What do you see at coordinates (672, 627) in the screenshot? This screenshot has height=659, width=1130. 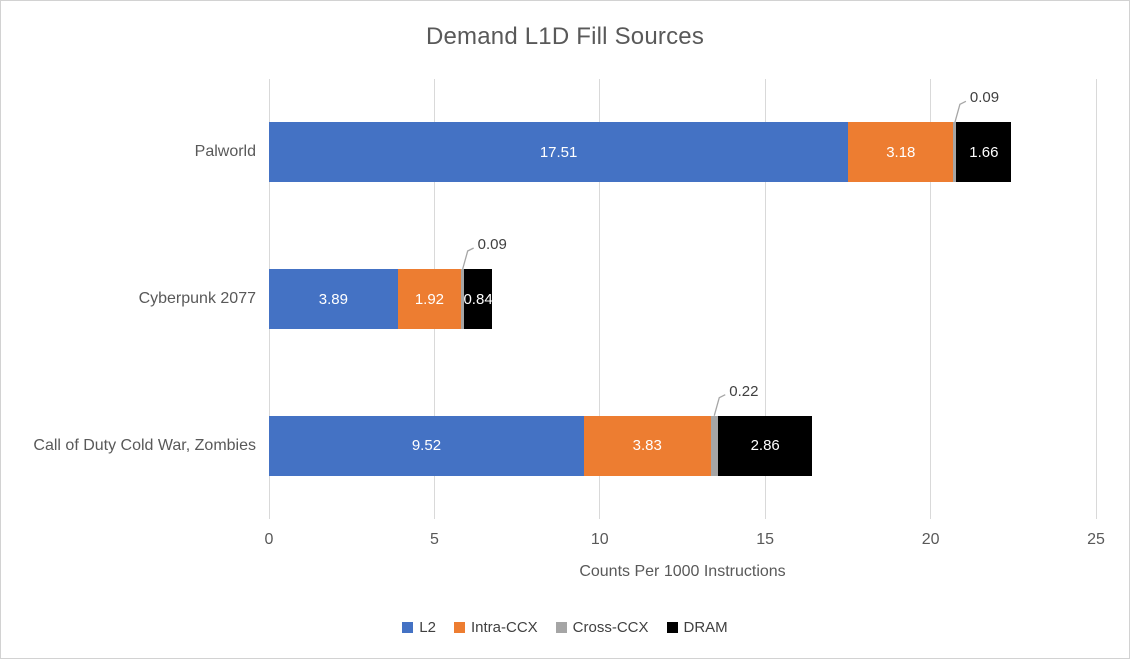 I see `legend-marker-dram` at bounding box center [672, 627].